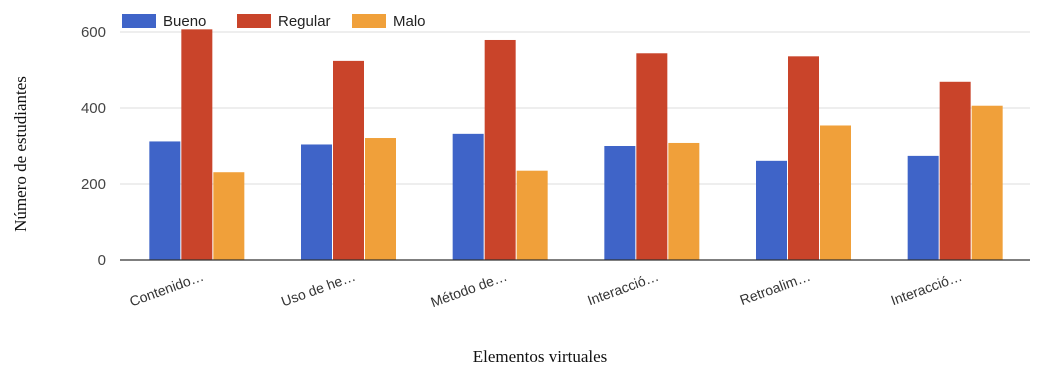  Describe the element at coordinates (93, 108) in the screenshot. I see `y-tick-label: 400` at that location.